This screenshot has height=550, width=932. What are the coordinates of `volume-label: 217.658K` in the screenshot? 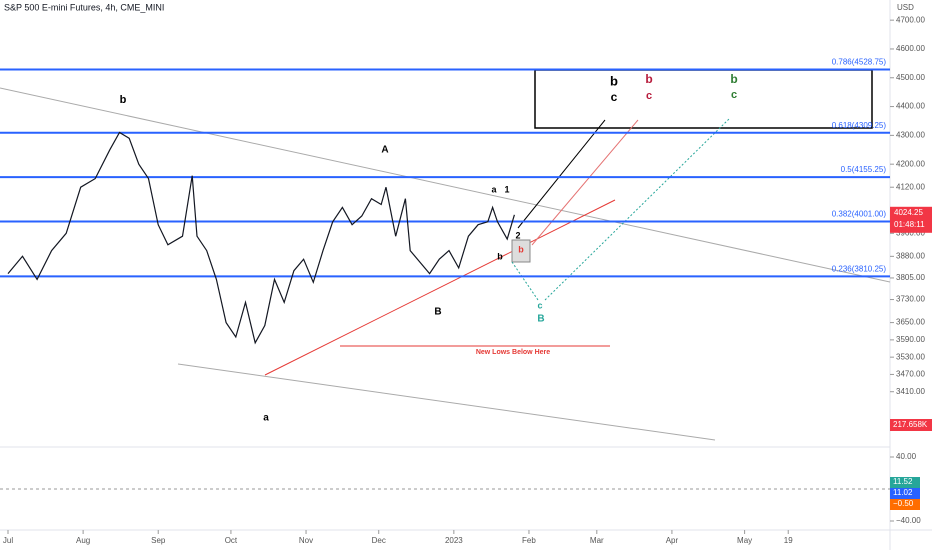 It's located at (910, 424).